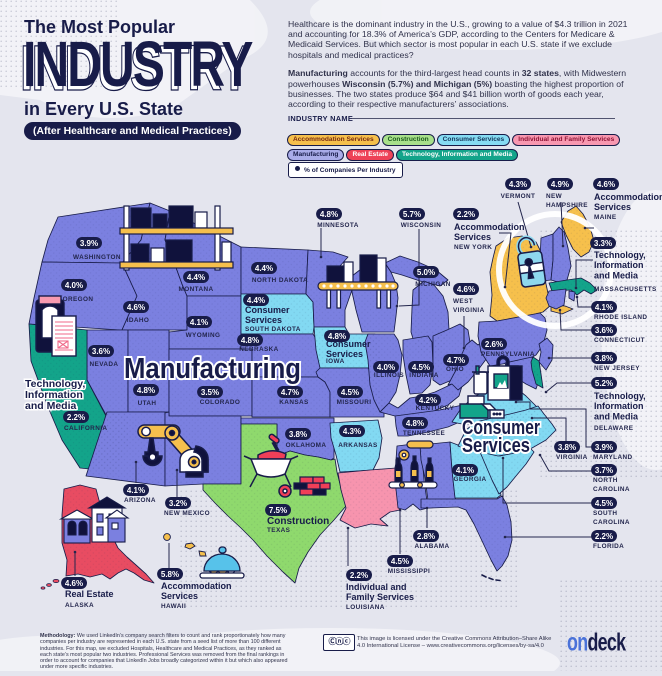 The height and width of the screenshot is (676, 662). I want to click on svg-text: 4.2%, so click(428, 400).